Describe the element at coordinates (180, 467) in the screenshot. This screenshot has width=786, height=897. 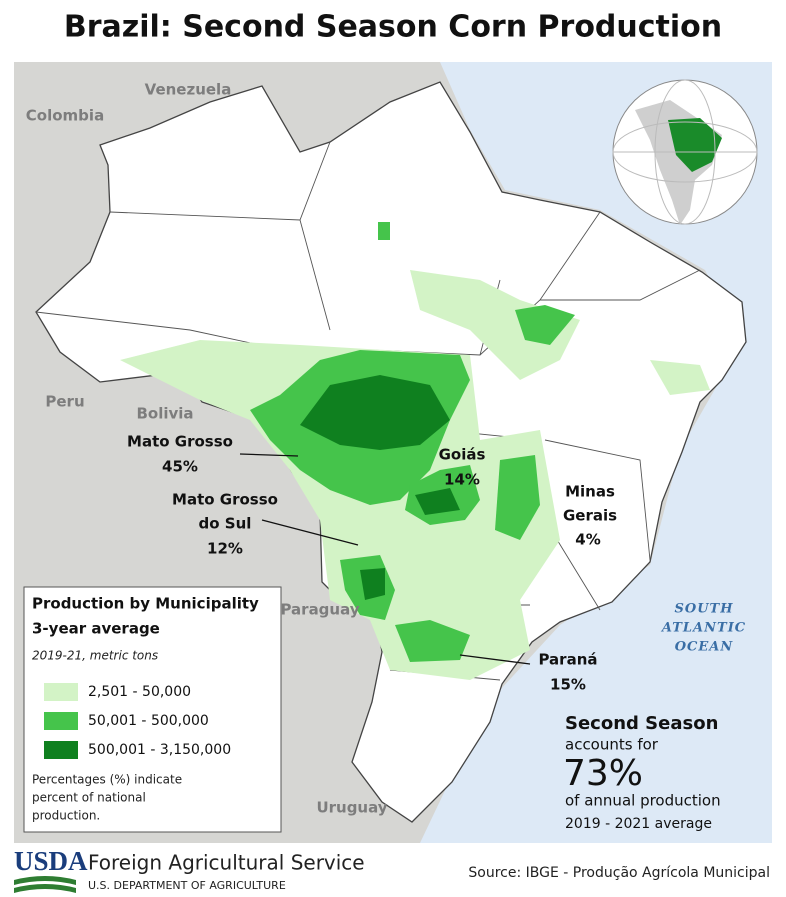
I see `state-share: 45%` at that location.